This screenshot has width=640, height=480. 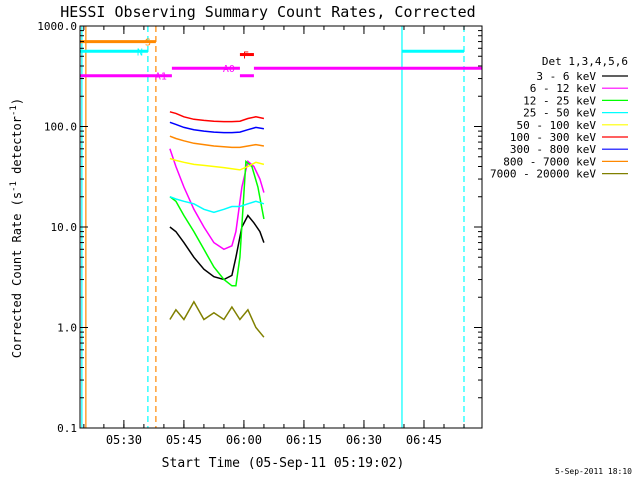 I want to click on flag-a1-label: A1, so click(x=161, y=77).